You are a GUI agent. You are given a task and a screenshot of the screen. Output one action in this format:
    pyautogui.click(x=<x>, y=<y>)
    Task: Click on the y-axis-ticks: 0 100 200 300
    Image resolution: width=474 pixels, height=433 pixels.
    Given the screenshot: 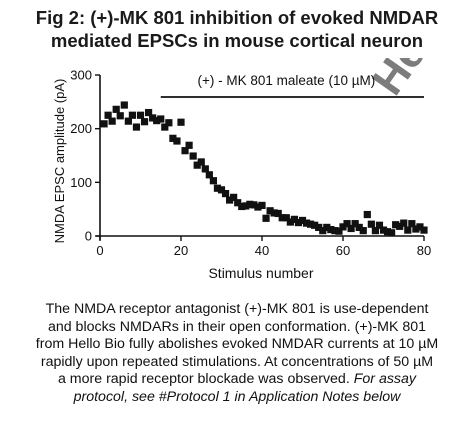 What is the action you would take?
    pyautogui.click(x=85, y=156)
    